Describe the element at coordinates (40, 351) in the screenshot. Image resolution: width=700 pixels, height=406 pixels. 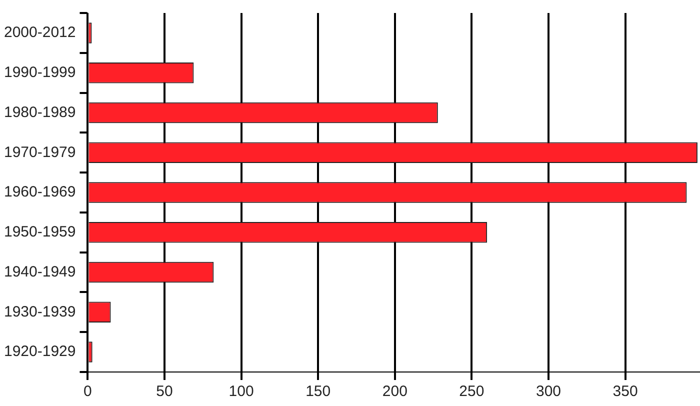
I see `y-tick-label: 1920-1929` at that location.